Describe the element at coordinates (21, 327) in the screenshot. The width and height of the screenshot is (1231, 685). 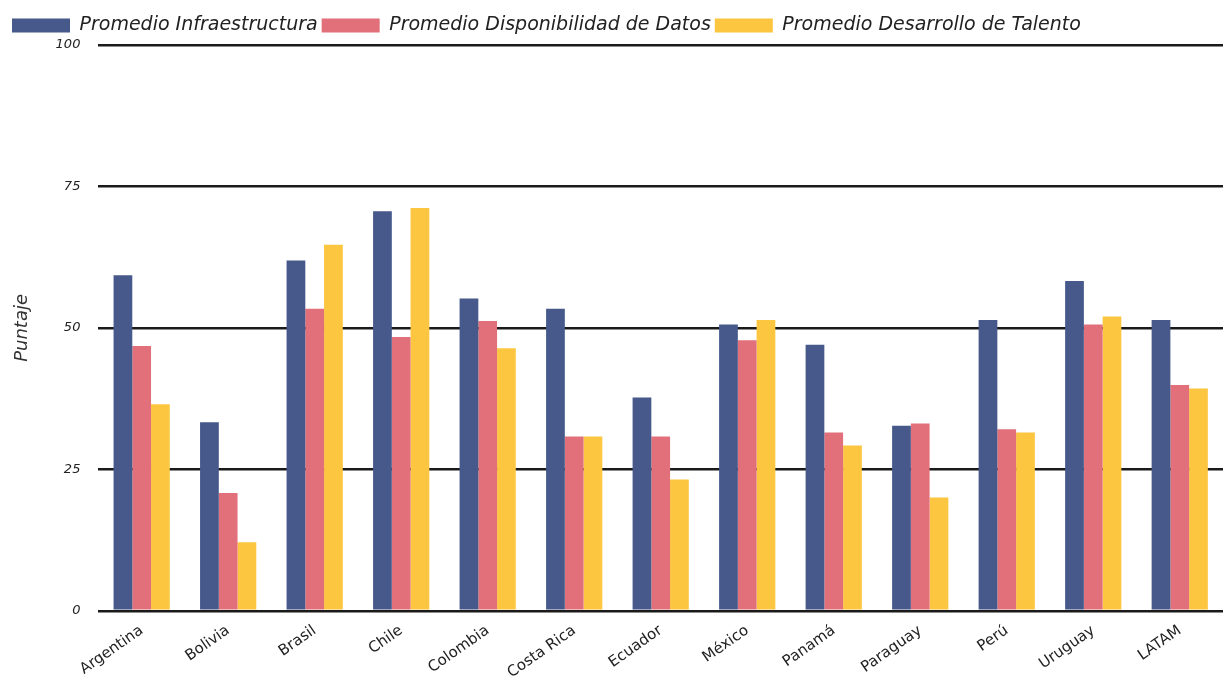
I see `y-axis-title: Puntaje` at that location.